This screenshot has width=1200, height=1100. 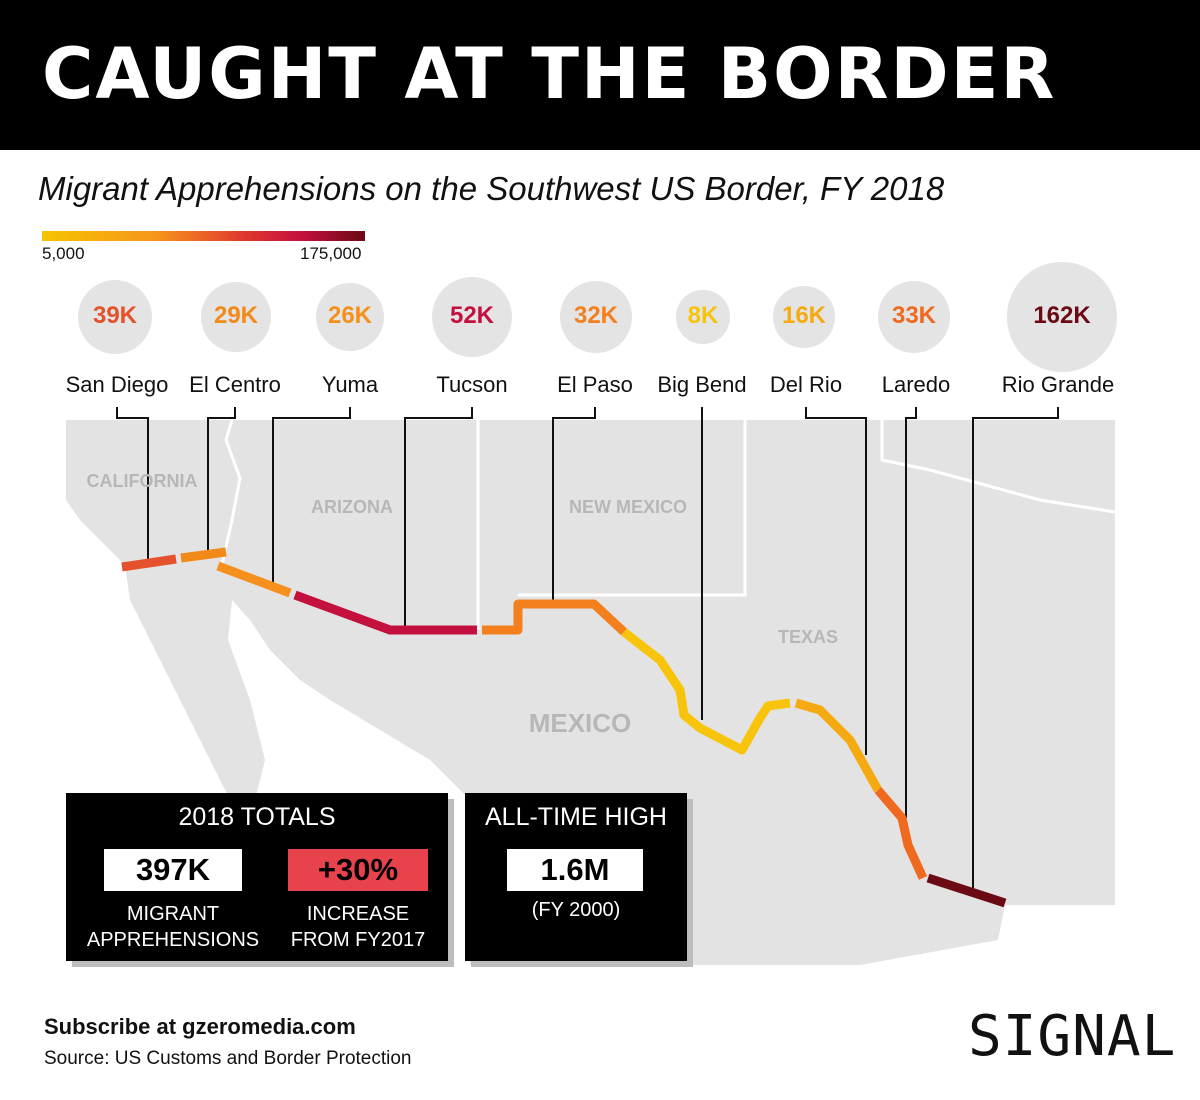 I want to click on california-arizona-border, so click(x=231, y=492).